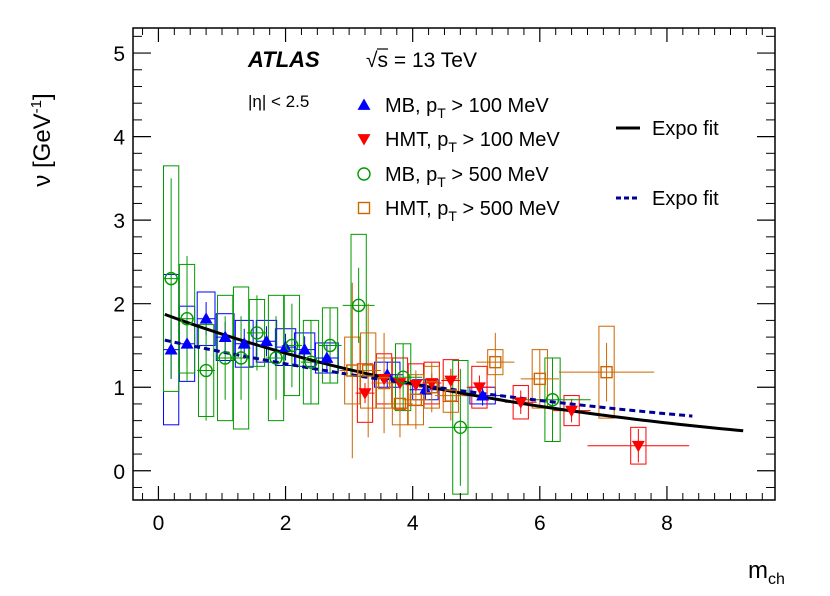 Image resolution: width=830 pixels, height=596 pixels. Describe the element at coordinates (119, 54) in the screenshot. I see `y-tick-label: 5` at that location.